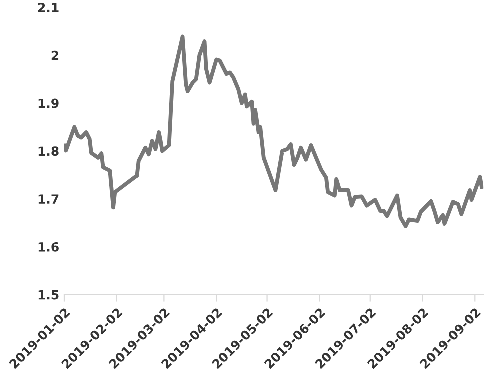  I want to click on y-tick-label: 2, so click(55, 55).